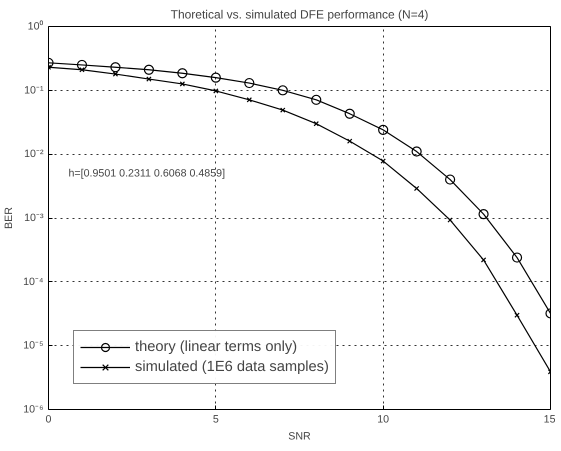 The width and height of the screenshot is (561, 451). Describe the element at coordinates (34, 154) in the screenshot. I see `y-tick-label: 10⁻²` at that location.